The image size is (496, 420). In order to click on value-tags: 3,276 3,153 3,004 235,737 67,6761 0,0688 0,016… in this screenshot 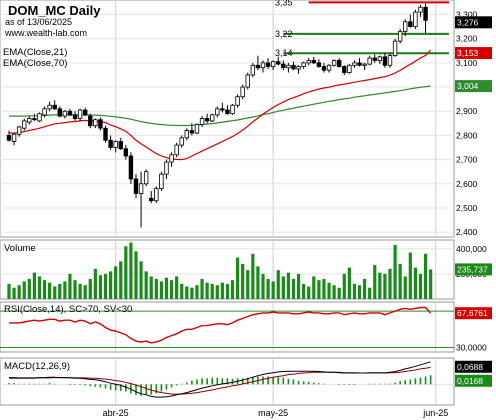, I will do `click(473, 201)`.